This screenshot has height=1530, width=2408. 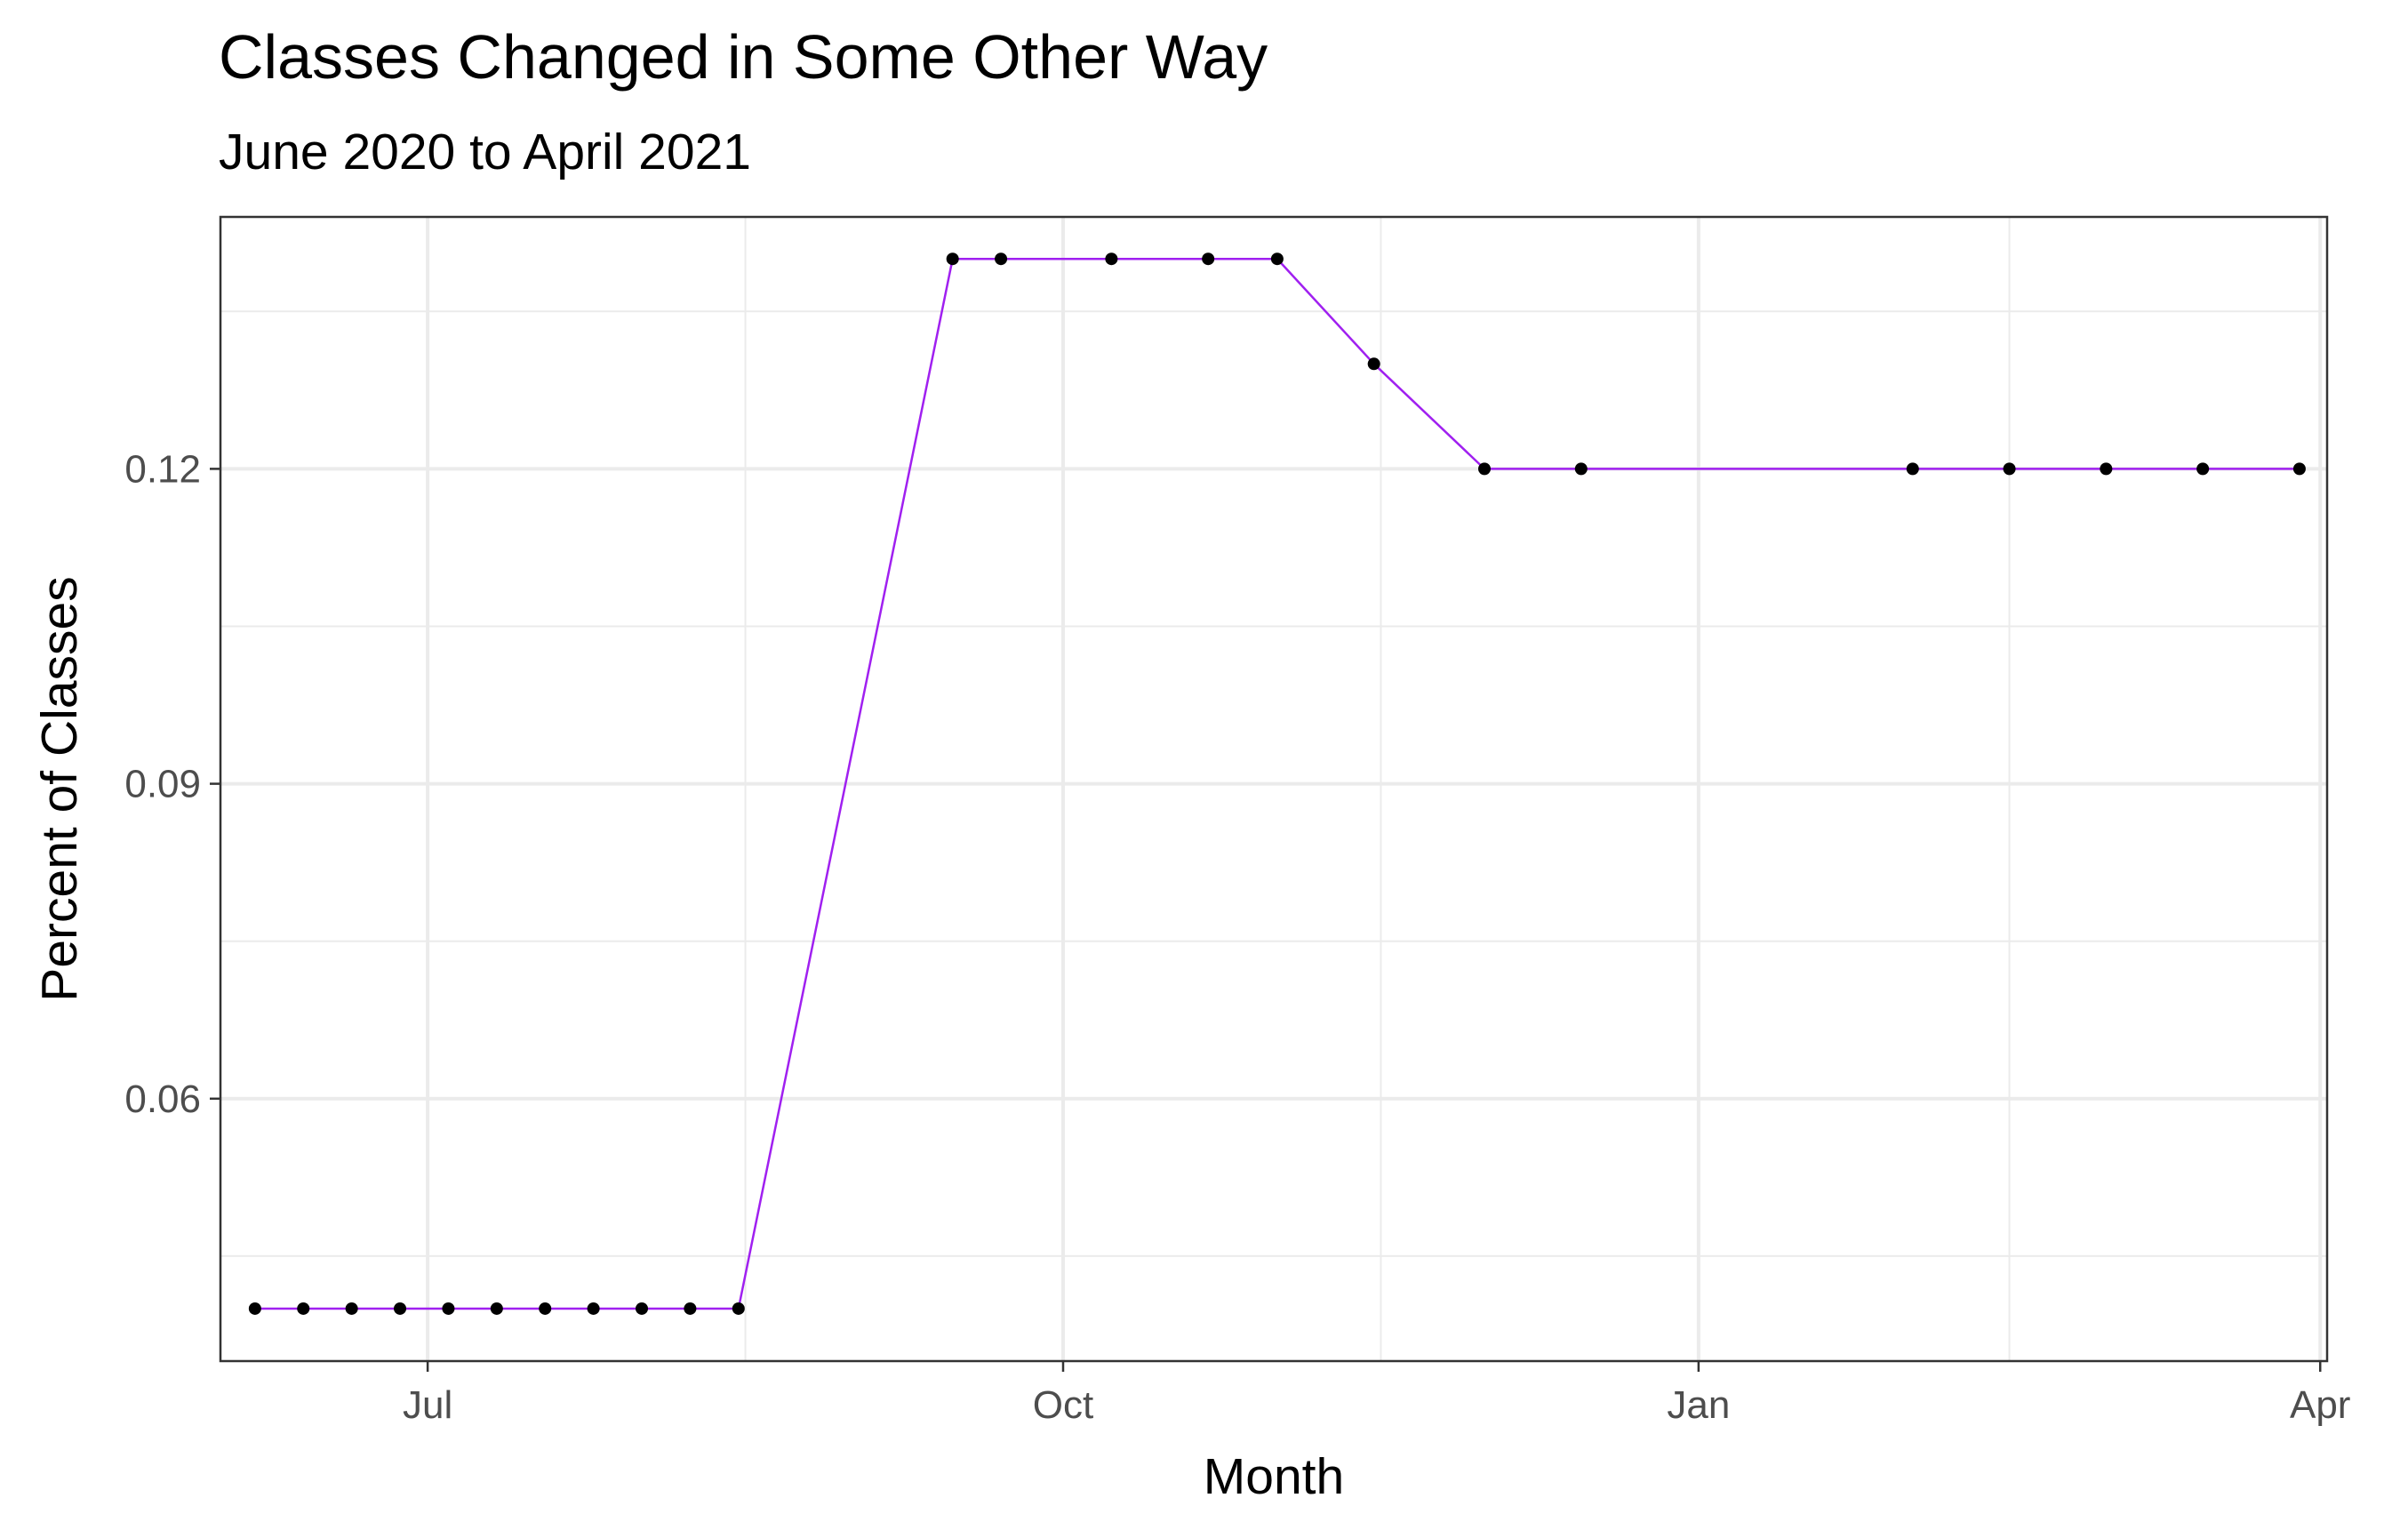 What do you see at coordinates (1274, 1476) in the screenshot?
I see `x-axis-title: Month` at bounding box center [1274, 1476].